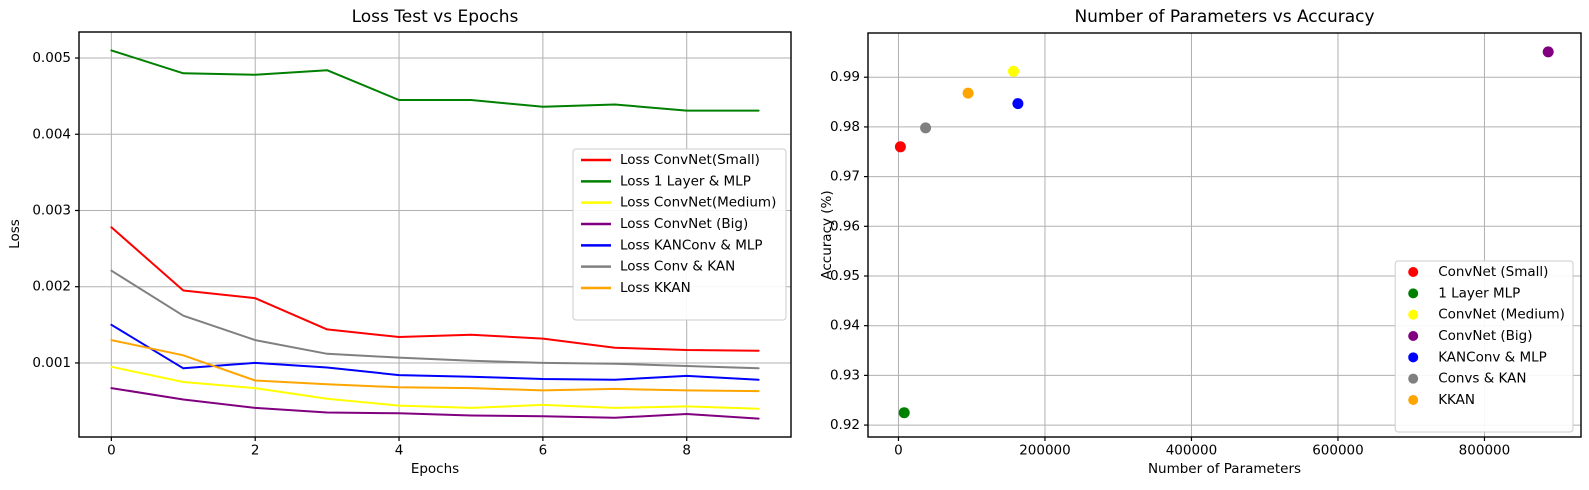 This screenshot has width=1589, height=490. Describe the element at coordinates (655, 288) in the screenshot. I see `legend-label: Loss KKAN` at that location.